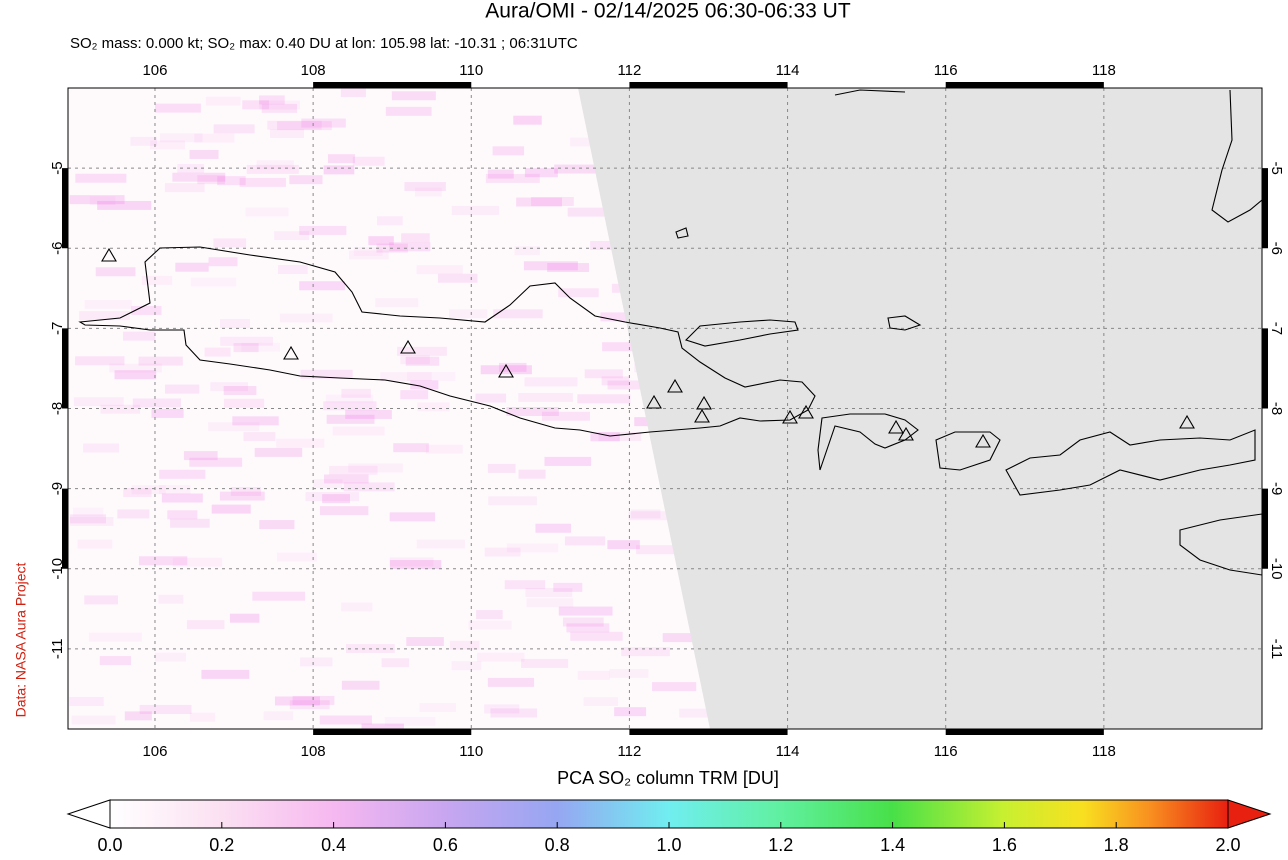  Describe the element at coordinates (1130, 462) in the screenshot. I see `coast-sumbawa` at that location.